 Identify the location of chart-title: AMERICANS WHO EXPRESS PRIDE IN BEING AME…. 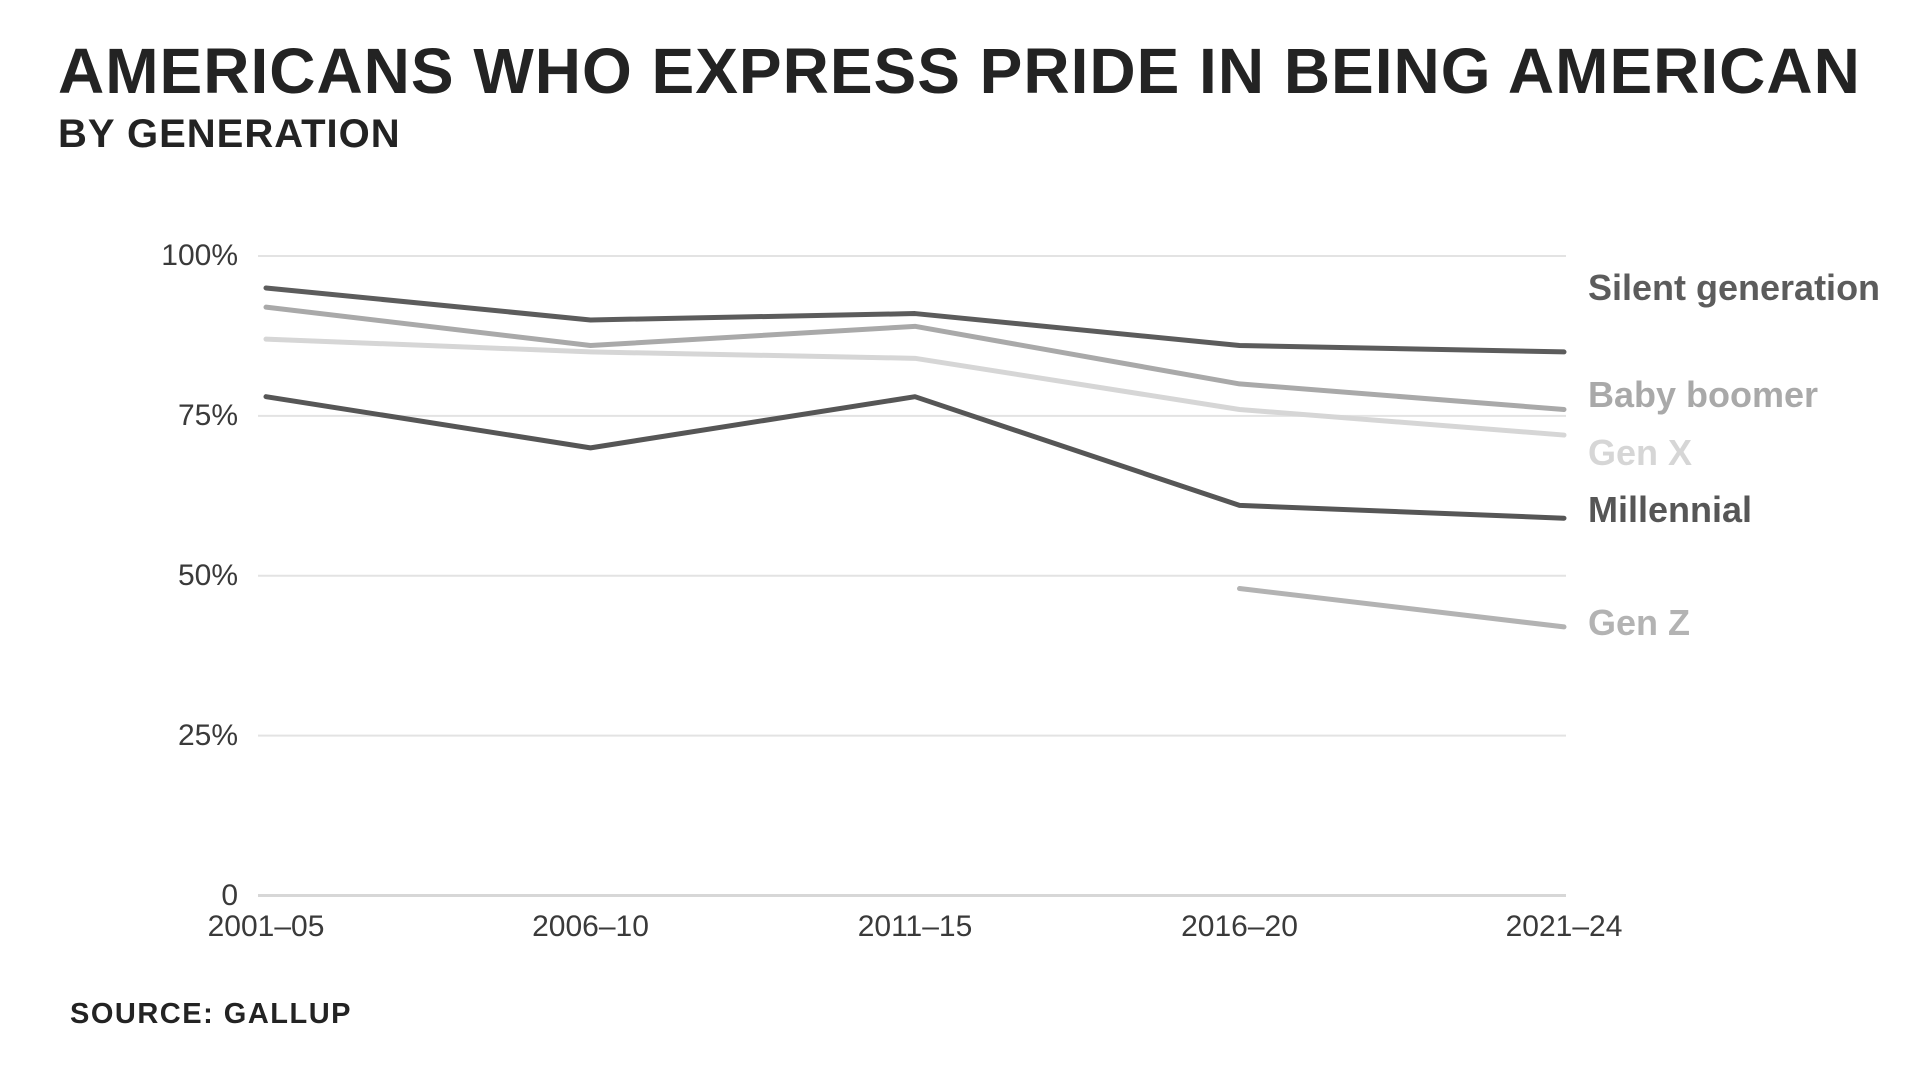
(959, 71).